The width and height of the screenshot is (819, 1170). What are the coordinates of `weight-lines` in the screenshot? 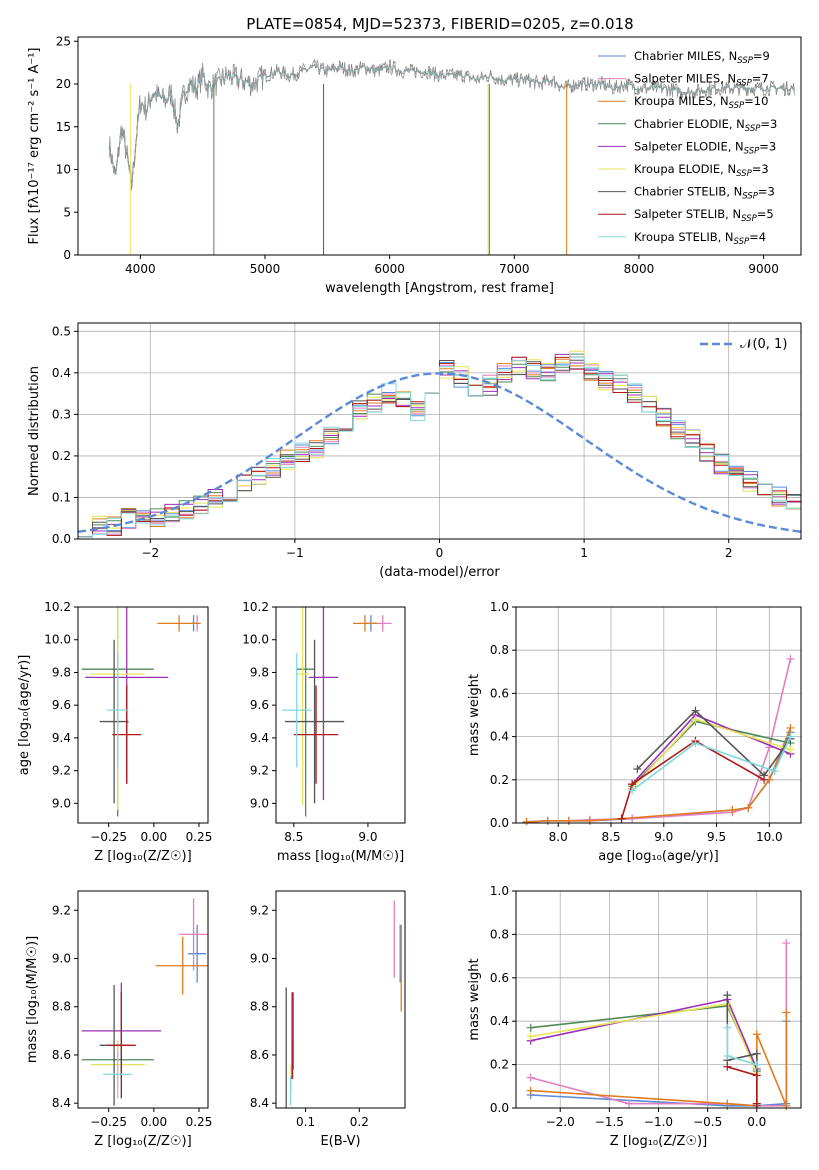 It's located at (658, 1024).